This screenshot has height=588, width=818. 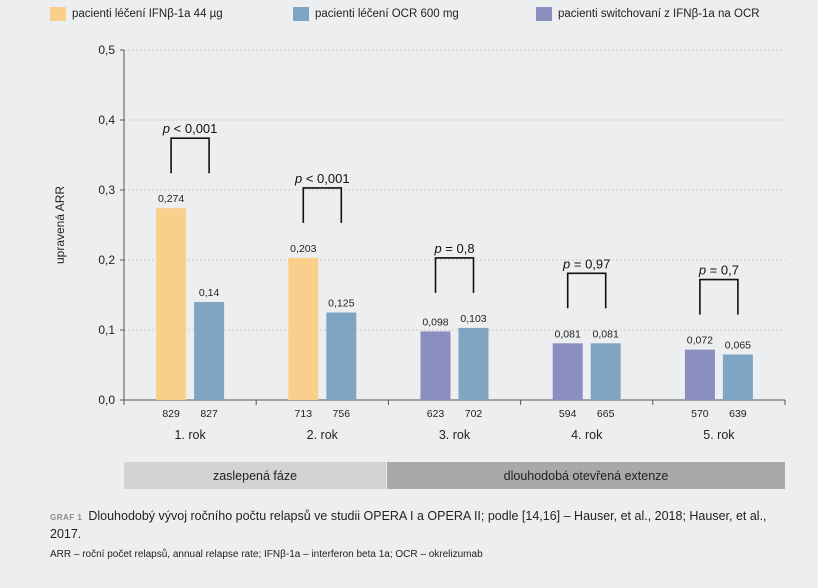 What do you see at coordinates (171, 414) in the screenshot?
I see `sample-size-label: 829` at bounding box center [171, 414].